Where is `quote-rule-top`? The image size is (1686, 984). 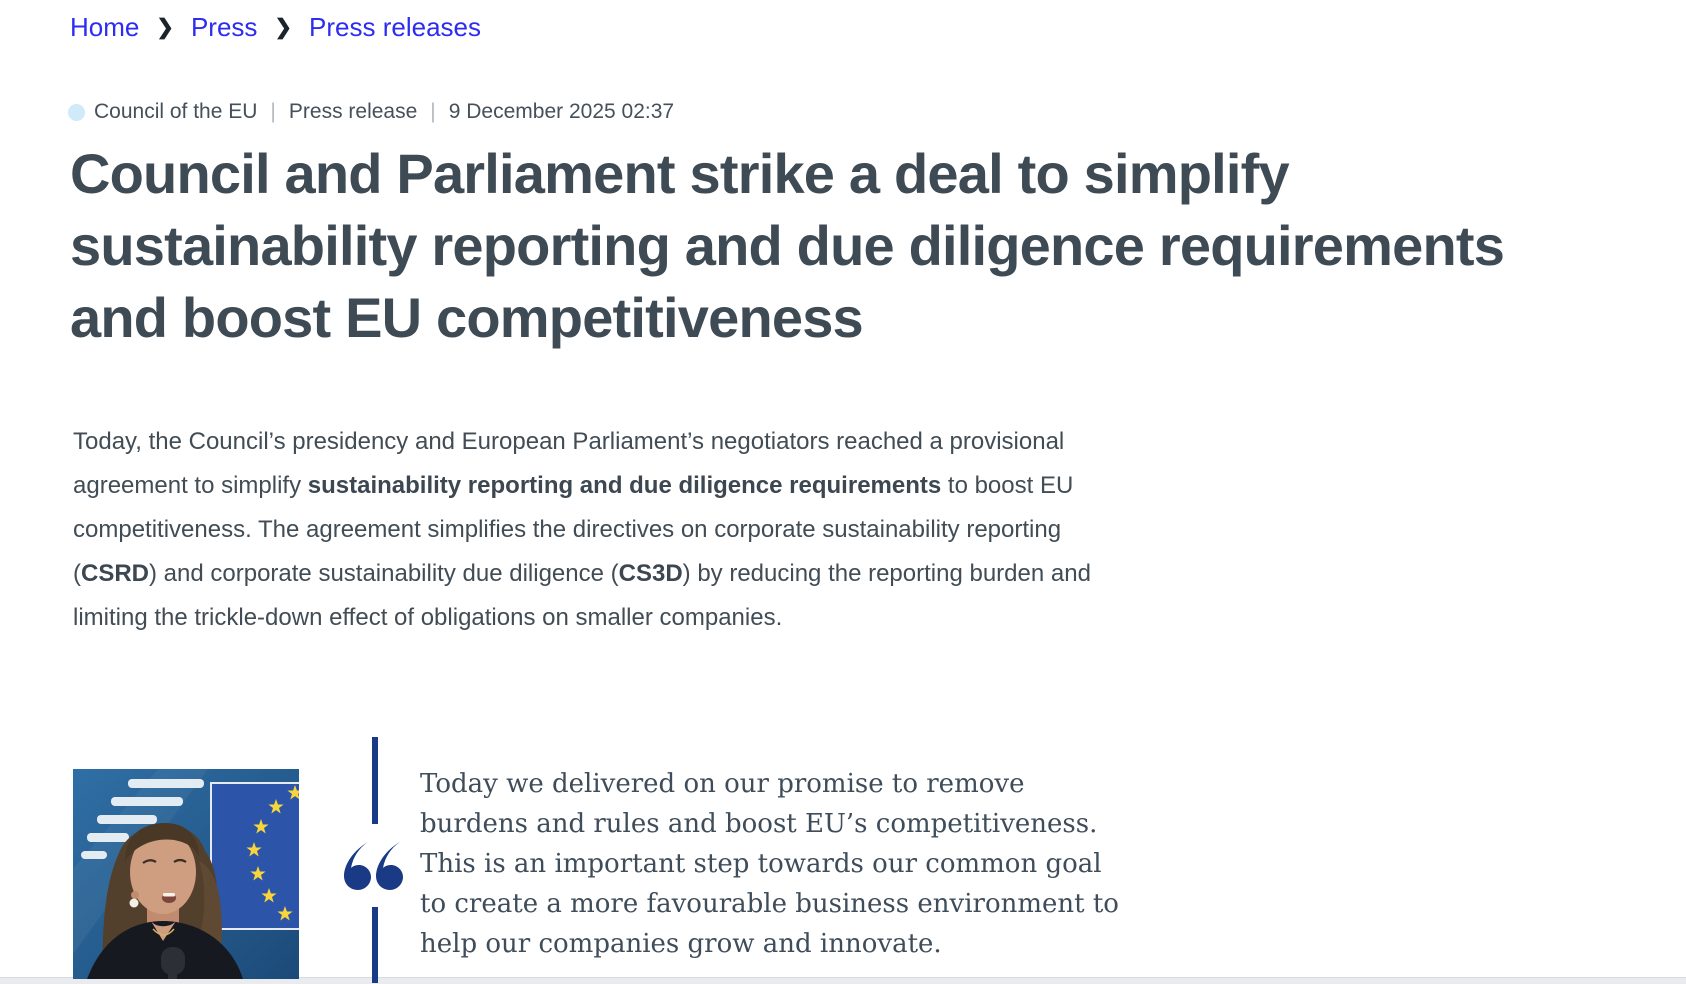 quote-rule-top is located at coordinates (375, 780).